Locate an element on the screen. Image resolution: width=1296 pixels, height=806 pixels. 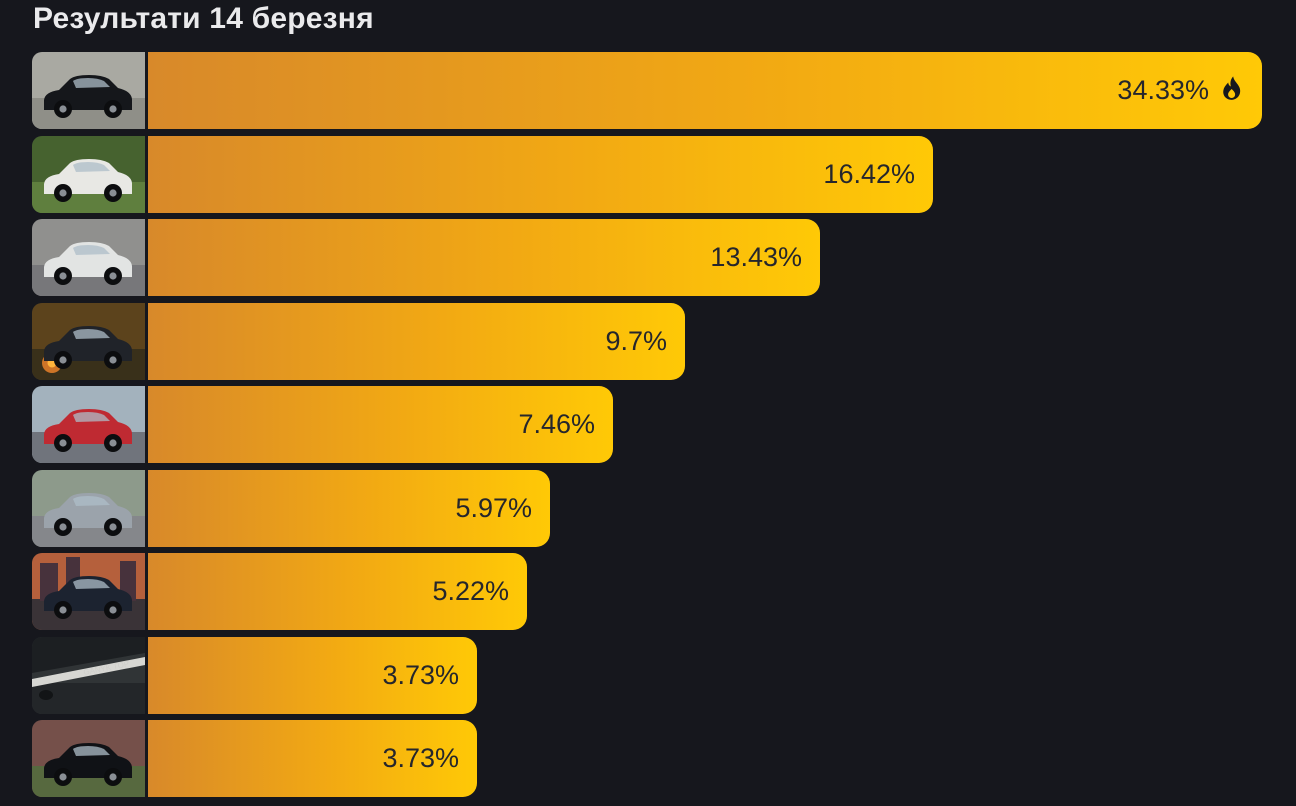
result-row: 3.73% is located at coordinates (647, 758).